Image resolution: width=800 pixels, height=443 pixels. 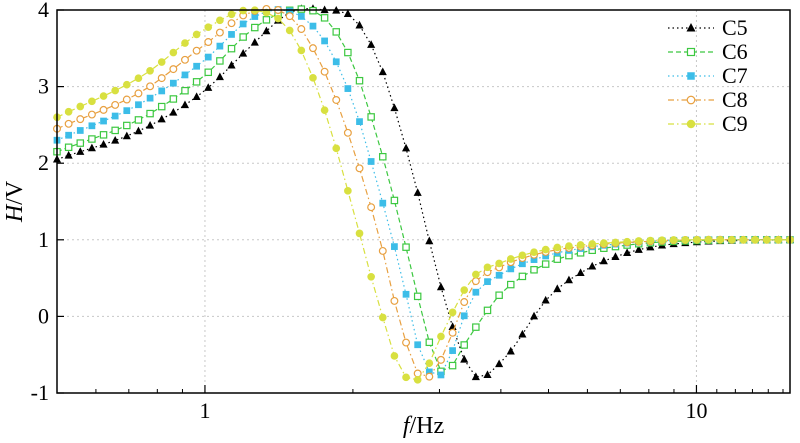 What do you see at coordinates (204, 410) in the screenshot?
I see `x-tick-label: 1` at bounding box center [204, 410].